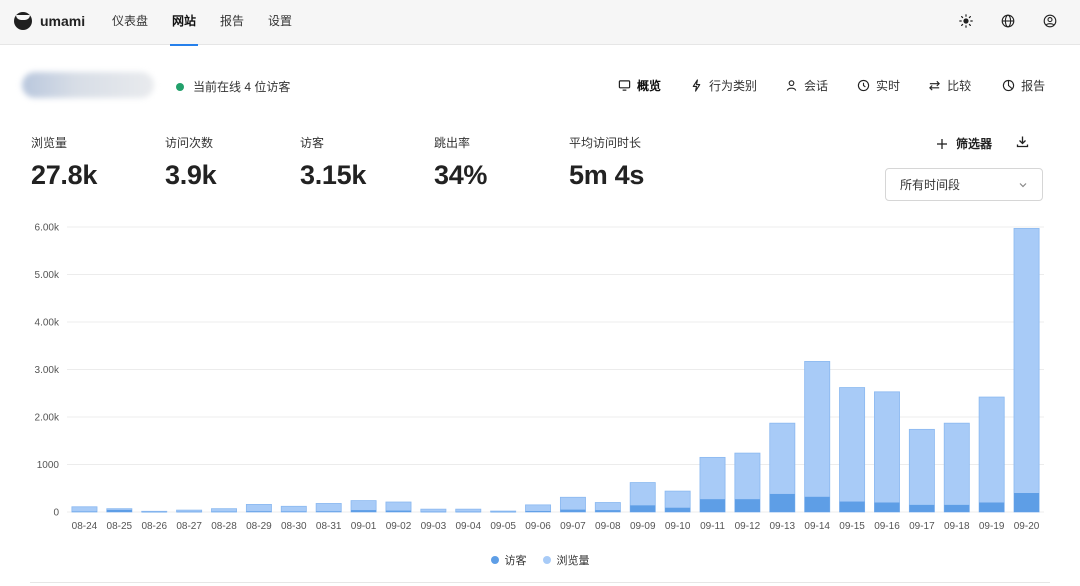  I want to click on tab-realtime-label: 实时, so click(888, 86).